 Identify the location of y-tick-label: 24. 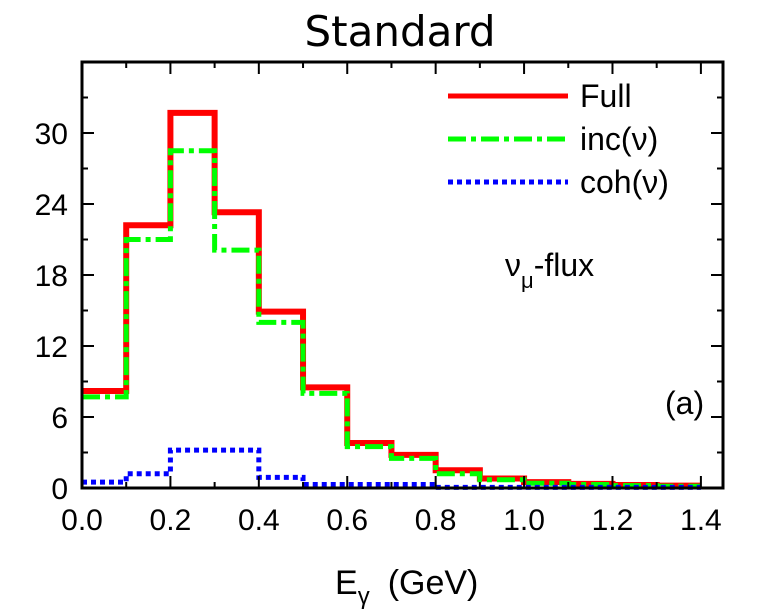
(51, 205).